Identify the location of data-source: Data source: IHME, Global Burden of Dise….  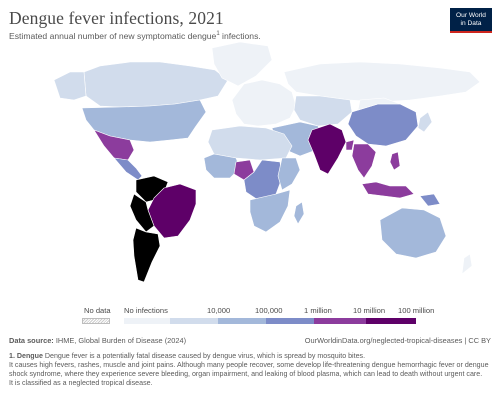
(98, 340).